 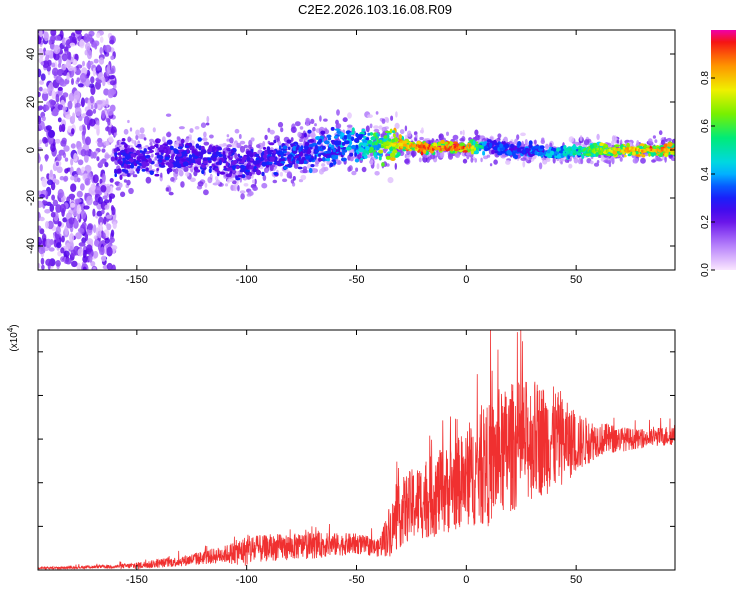 What do you see at coordinates (375, 9) in the screenshot?
I see `figure-title: C2E2.2026.103.16.08.R09` at bounding box center [375, 9].